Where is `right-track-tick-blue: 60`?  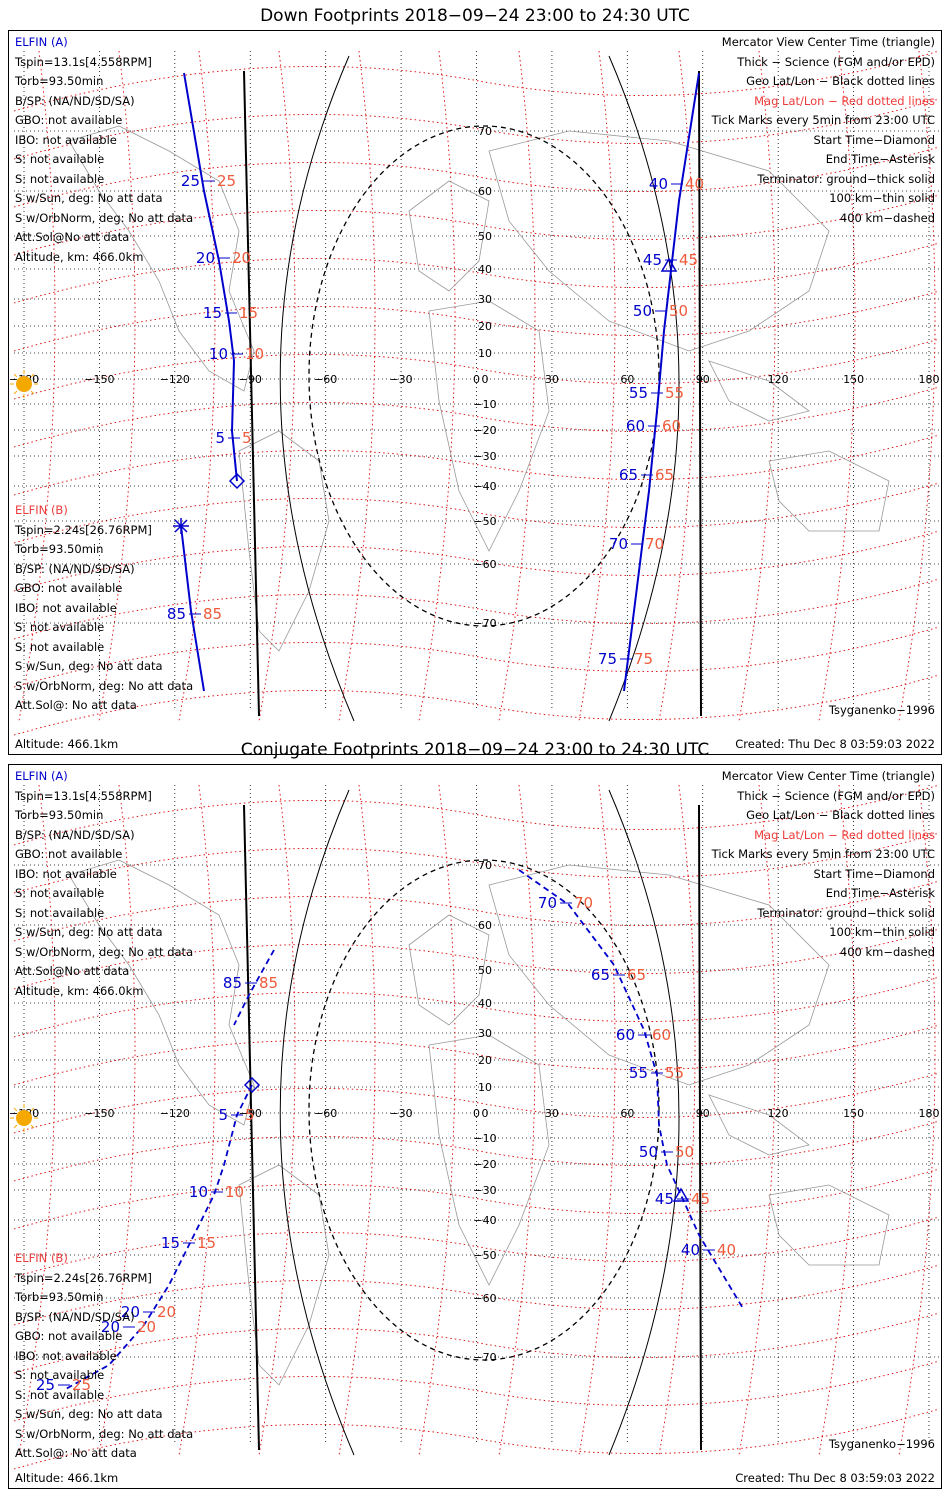
right-track-tick-blue: 60 is located at coordinates (635, 426).